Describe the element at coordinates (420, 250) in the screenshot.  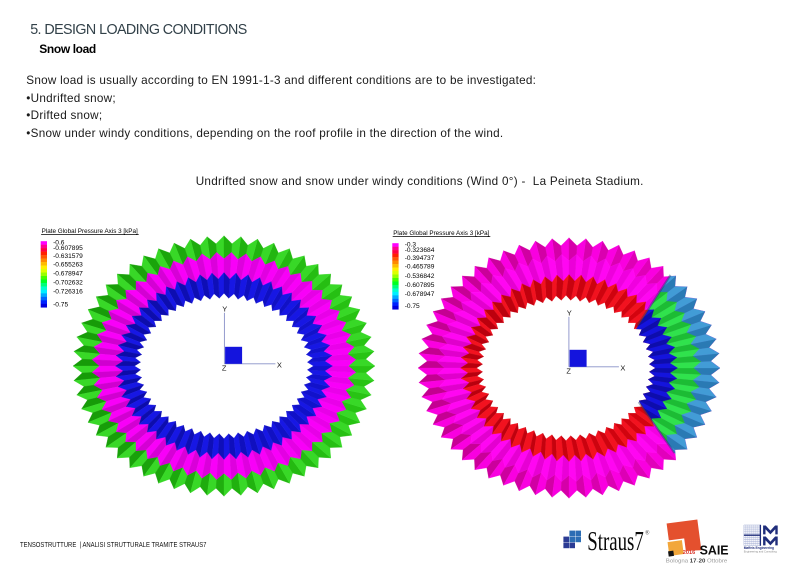
I see `svg-text: -0.323684` at that location.